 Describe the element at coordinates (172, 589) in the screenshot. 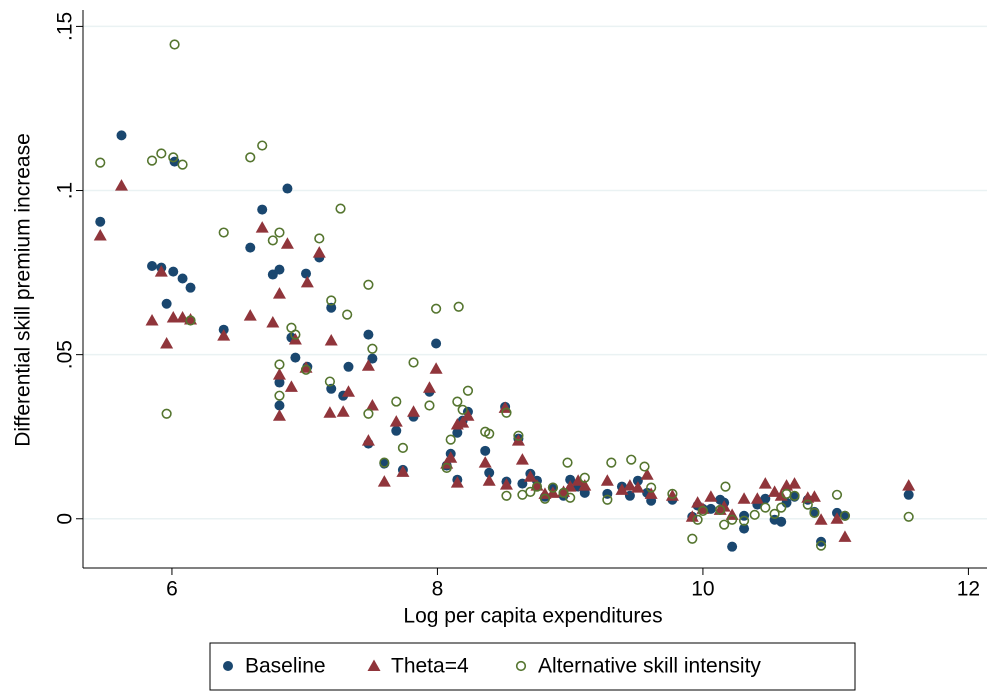

I see `x-tick-label: 6` at that location.